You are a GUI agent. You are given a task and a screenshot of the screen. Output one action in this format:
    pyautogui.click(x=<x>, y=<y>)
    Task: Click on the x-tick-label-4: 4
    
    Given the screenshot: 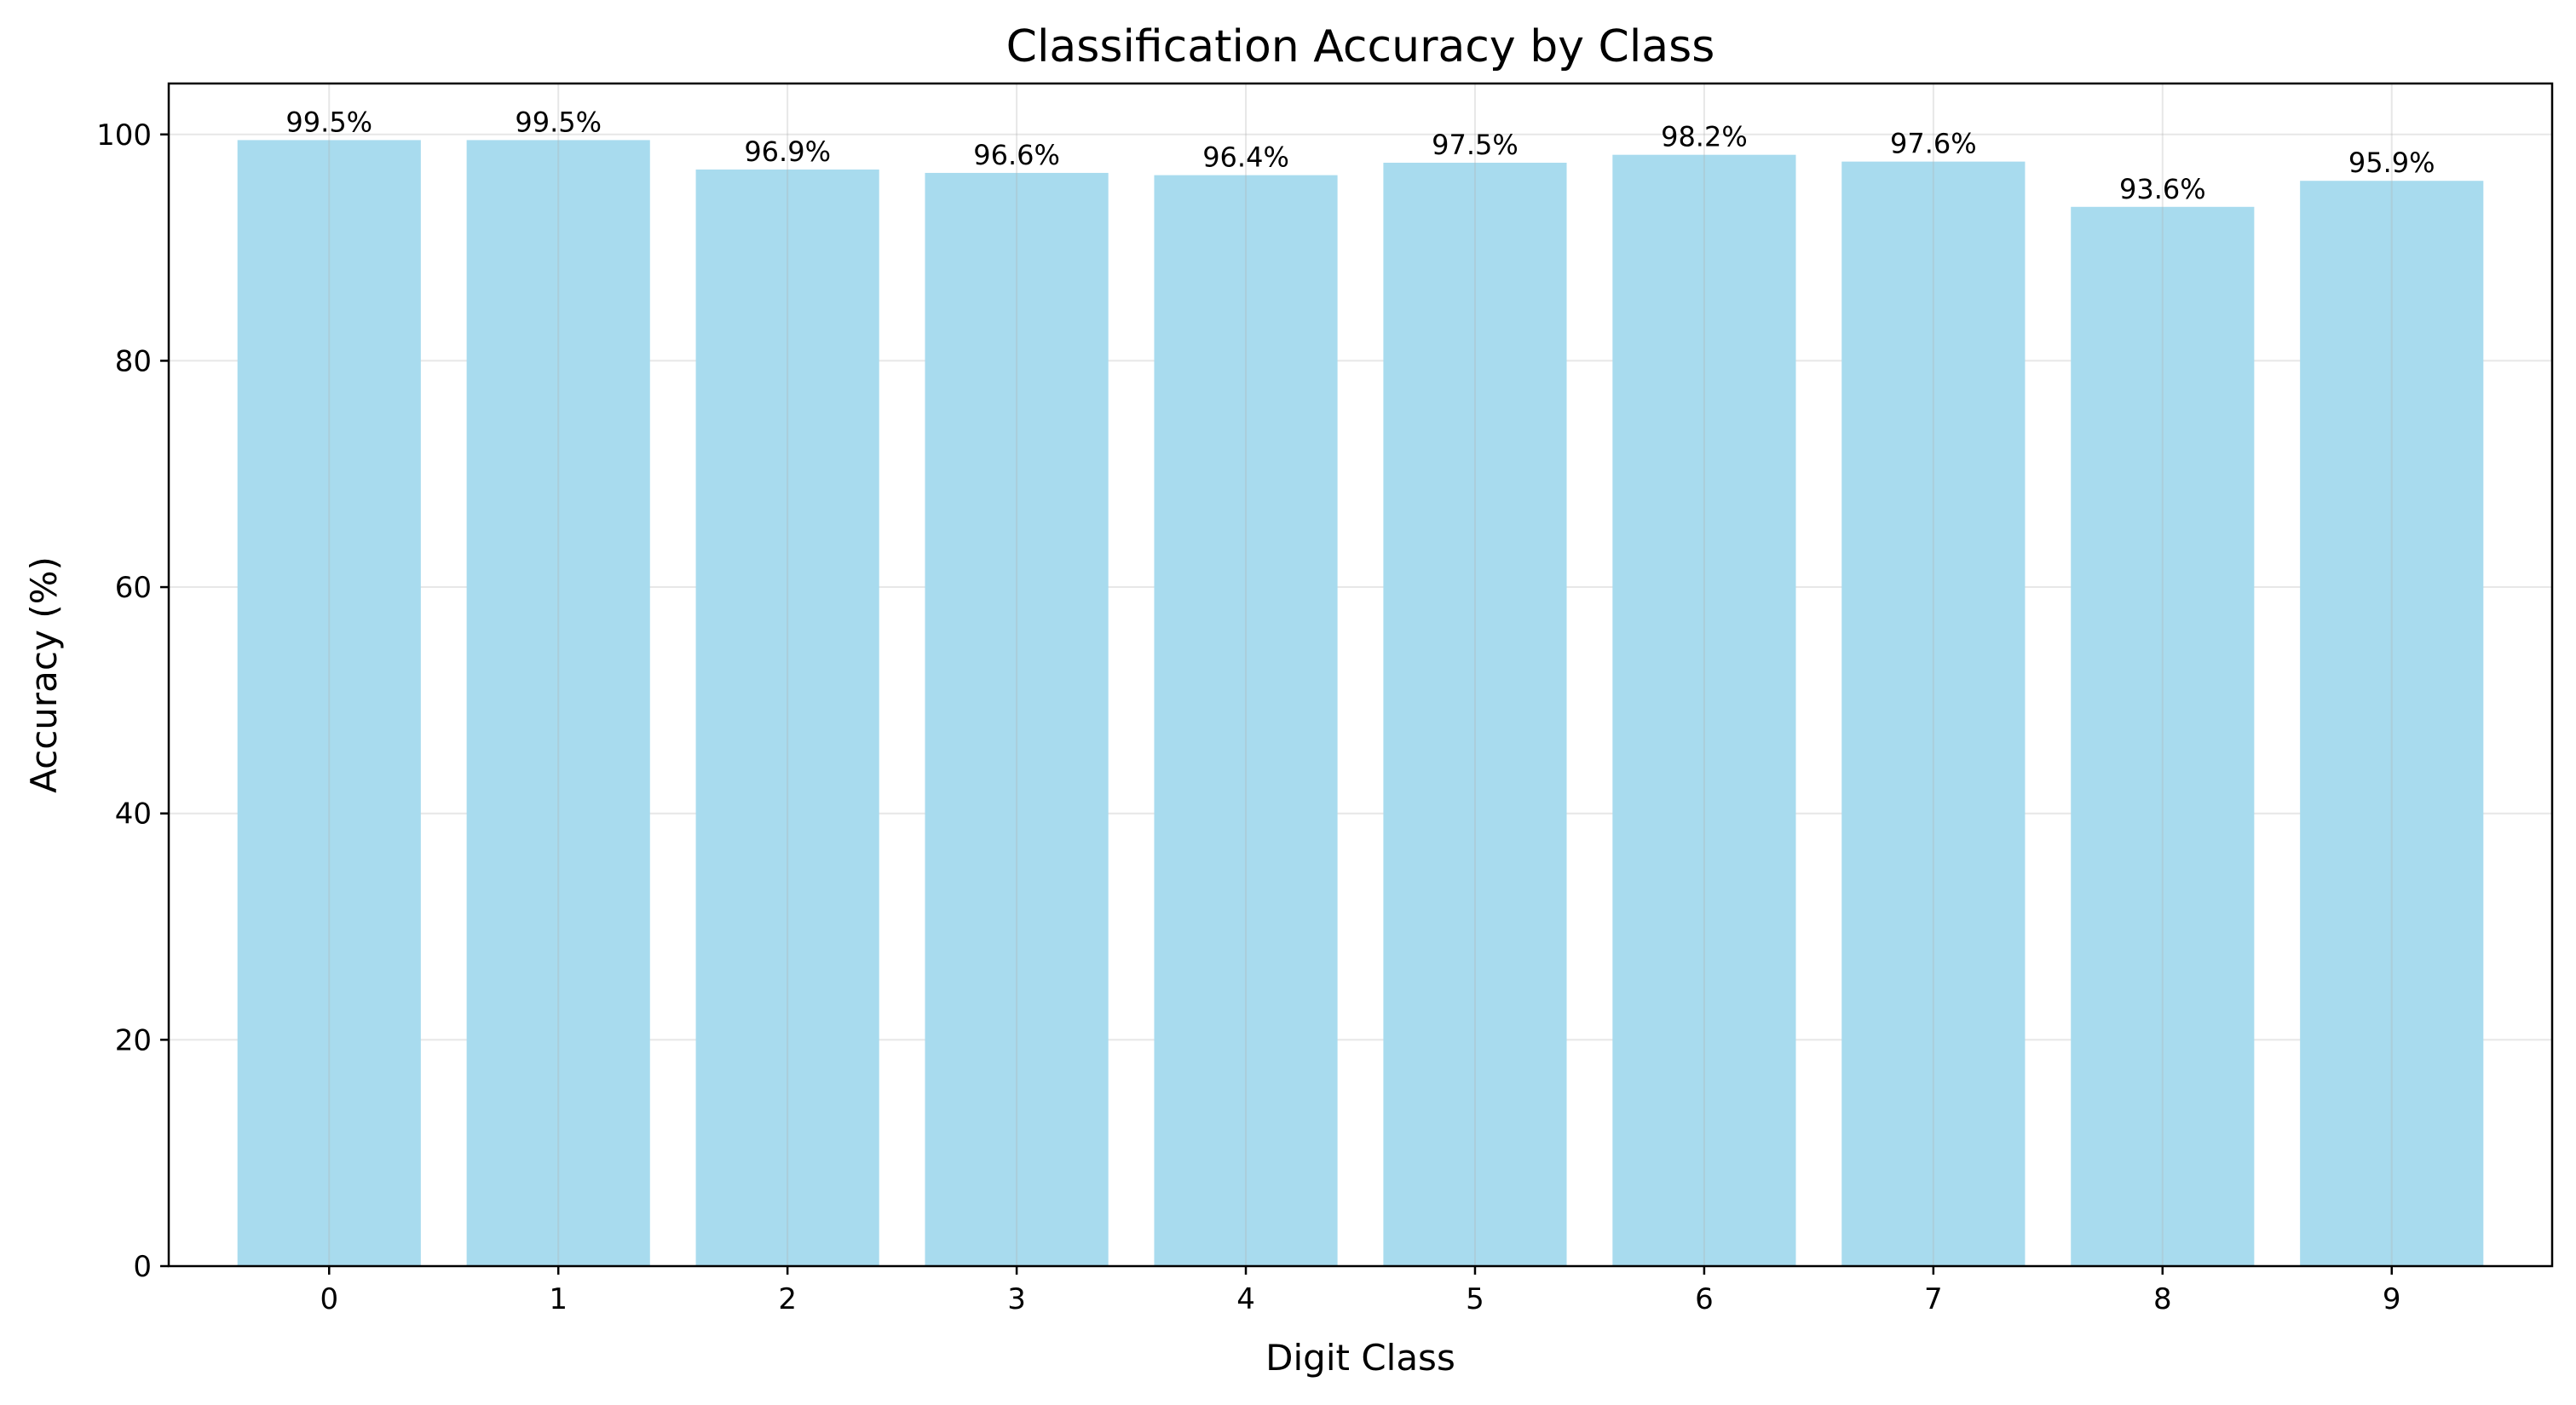 What is the action you would take?
    pyautogui.click(x=1245, y=1299)
    